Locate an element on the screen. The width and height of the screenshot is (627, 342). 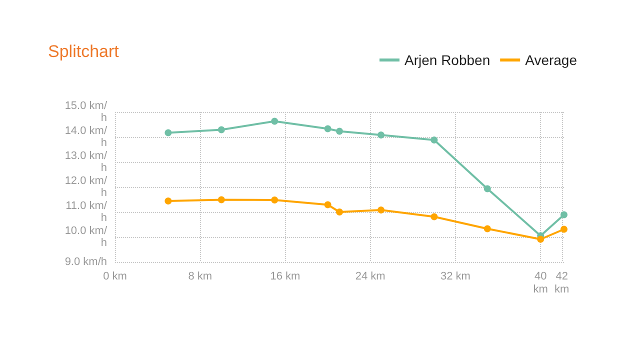
y-tick-label: 15.0 km/h is located at coordinates (86, 112).